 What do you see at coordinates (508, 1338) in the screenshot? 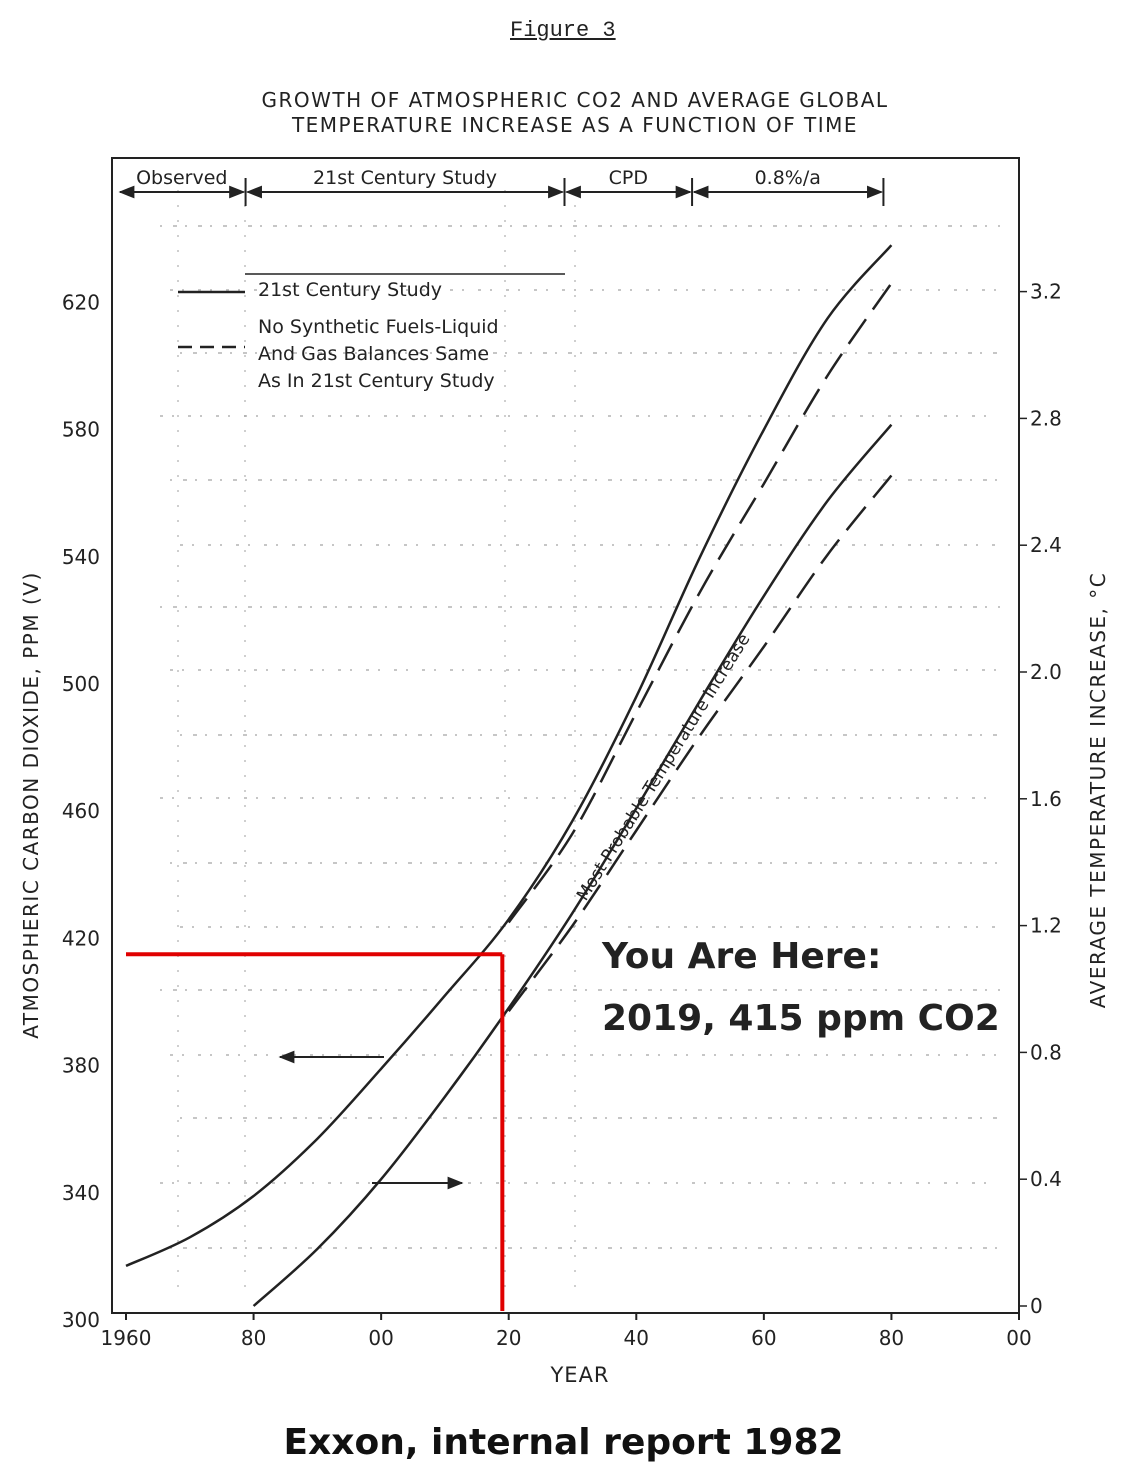
I see `x-tick-label: 20` at bounding box center [508, 1338].